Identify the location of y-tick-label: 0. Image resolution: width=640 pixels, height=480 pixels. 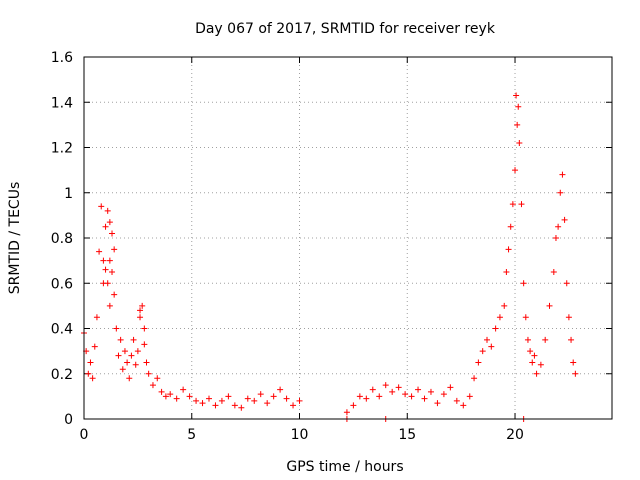
(68, 420).